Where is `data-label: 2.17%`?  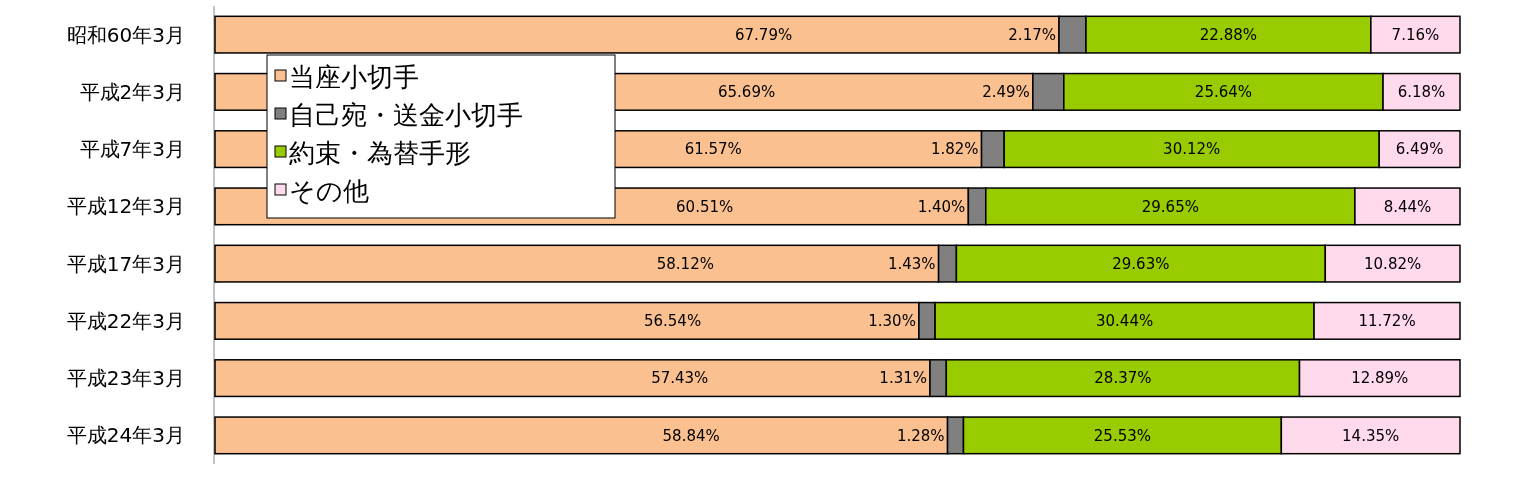 data-label: 2.17% is located at coordinates (1032, 34).